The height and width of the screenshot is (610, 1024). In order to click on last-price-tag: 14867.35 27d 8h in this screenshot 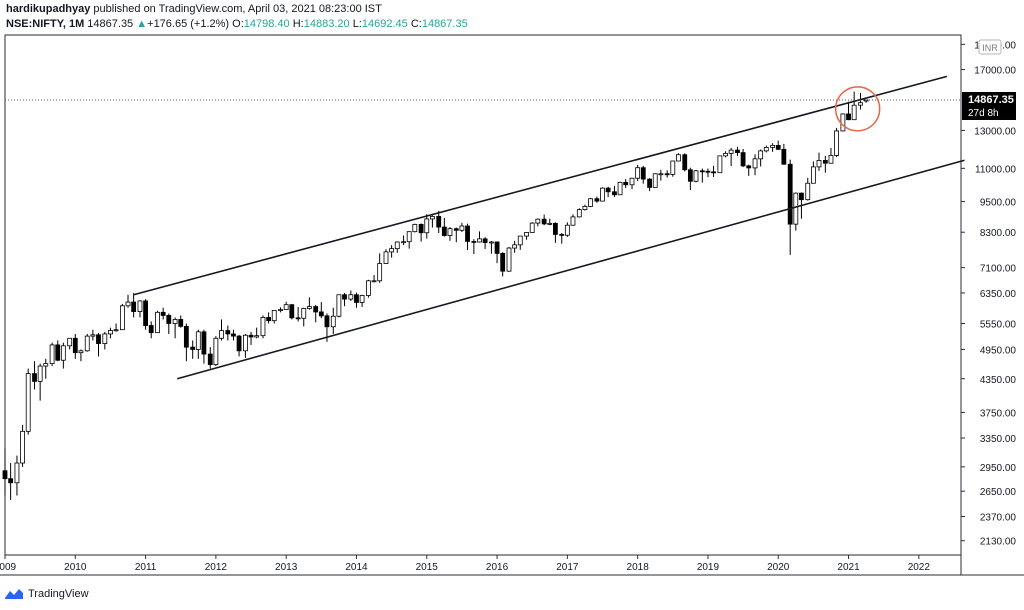, I will do `click(989, 105)`.